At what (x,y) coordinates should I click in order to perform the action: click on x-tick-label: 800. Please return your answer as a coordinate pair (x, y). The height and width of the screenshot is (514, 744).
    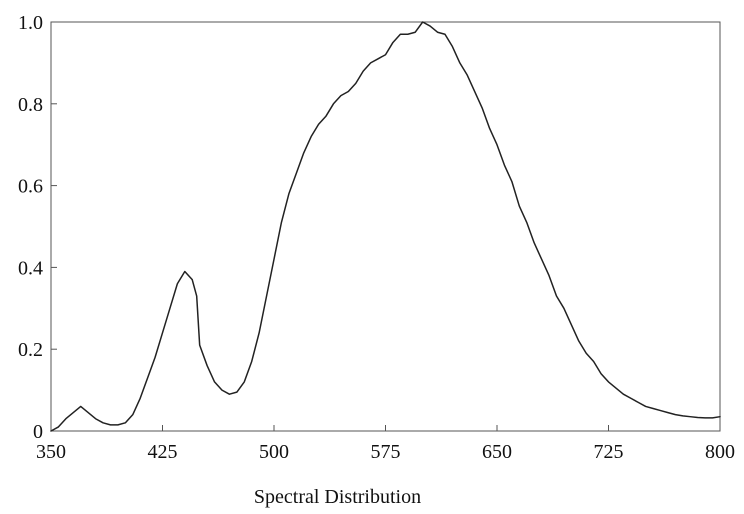
    Looking at the image, I should click on (720, 452).